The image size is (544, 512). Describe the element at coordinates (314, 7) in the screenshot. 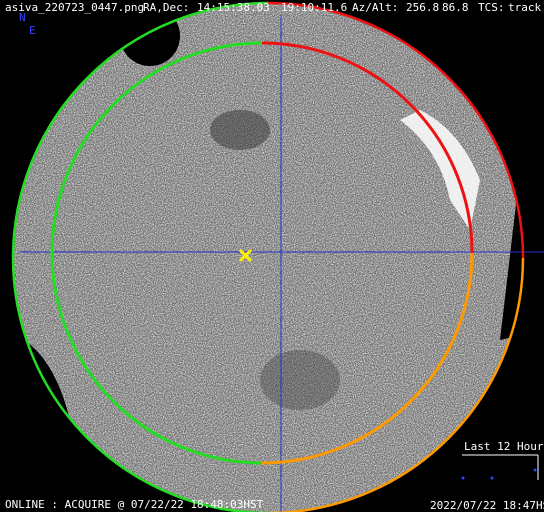

I see `dec: 19:10:11.6` at that location.